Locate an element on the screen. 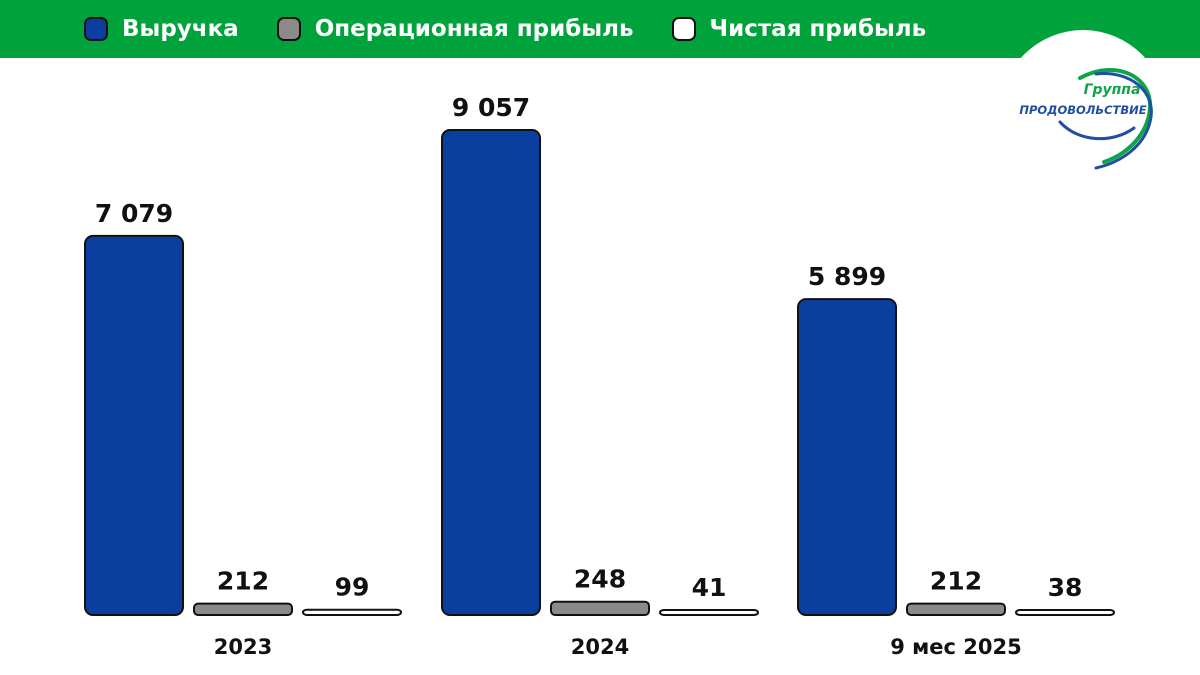 The image size is (1200, 675). value-label-revenue-1: 7 079 is located at coordinates (134, 213).